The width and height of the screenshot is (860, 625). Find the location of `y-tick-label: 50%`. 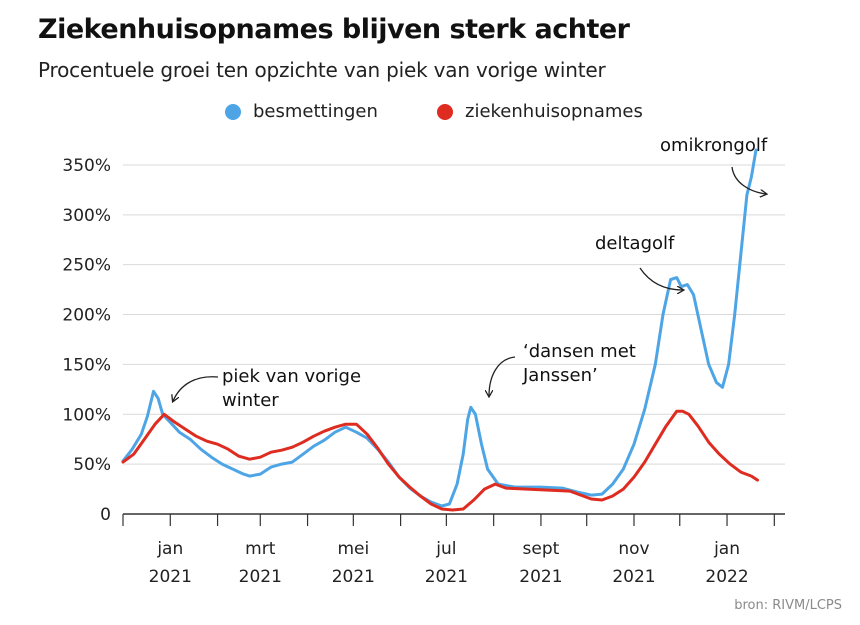

y-tick-label: 50% is located at coordinates (92, 465).